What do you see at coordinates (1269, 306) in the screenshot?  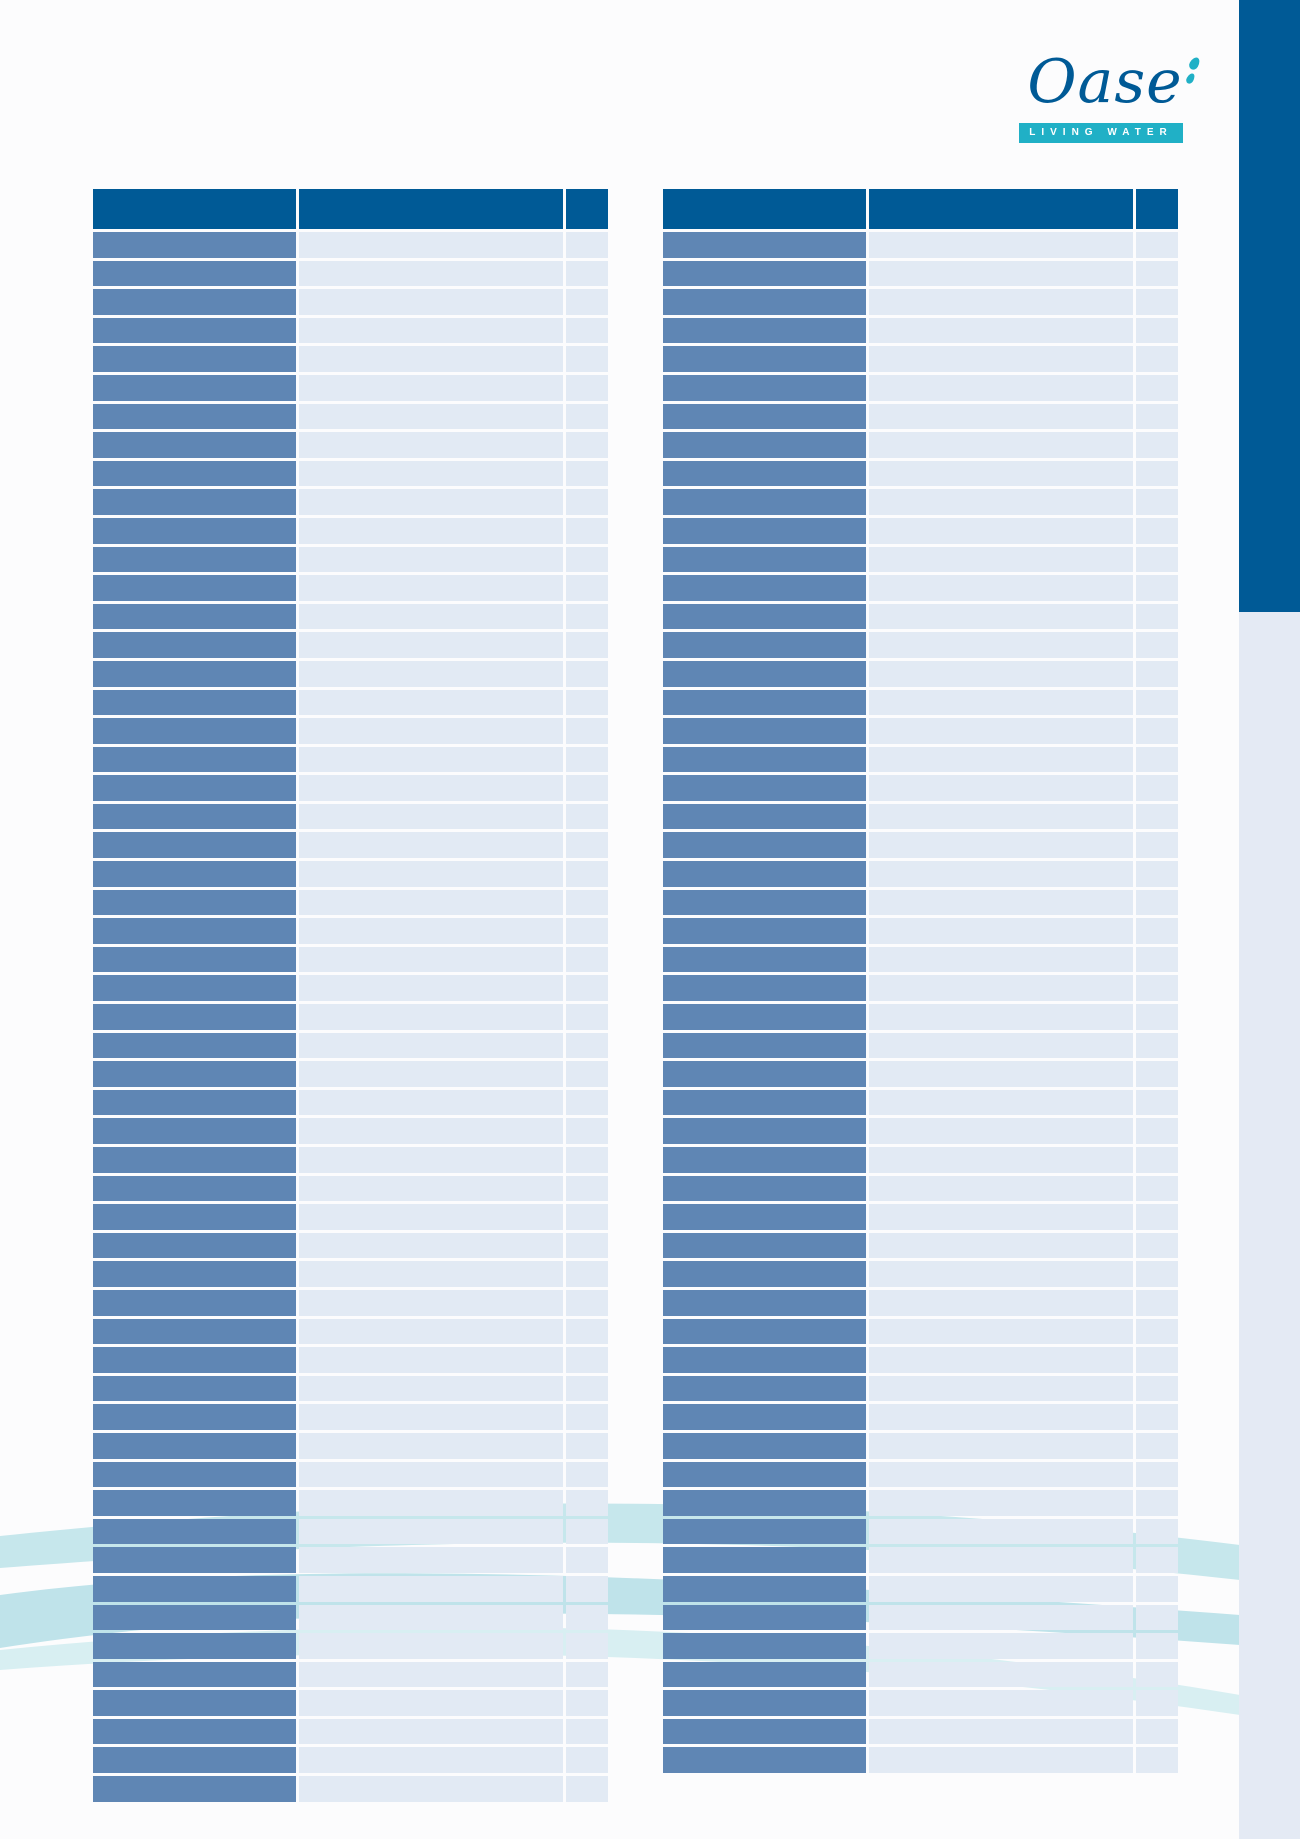 I see `side-tab-dark` at bounding box center [1269, 306].